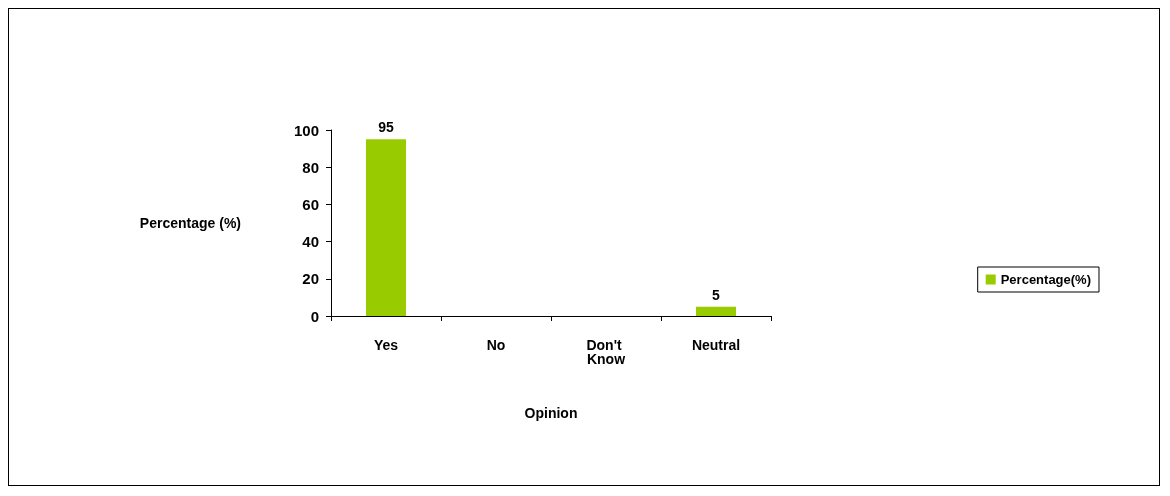 The width and height of the screenshot is (1170, 496). Describe the element at coordinates (310, 242) in the screenshot. I see `y-tick-label: 40` at that location.